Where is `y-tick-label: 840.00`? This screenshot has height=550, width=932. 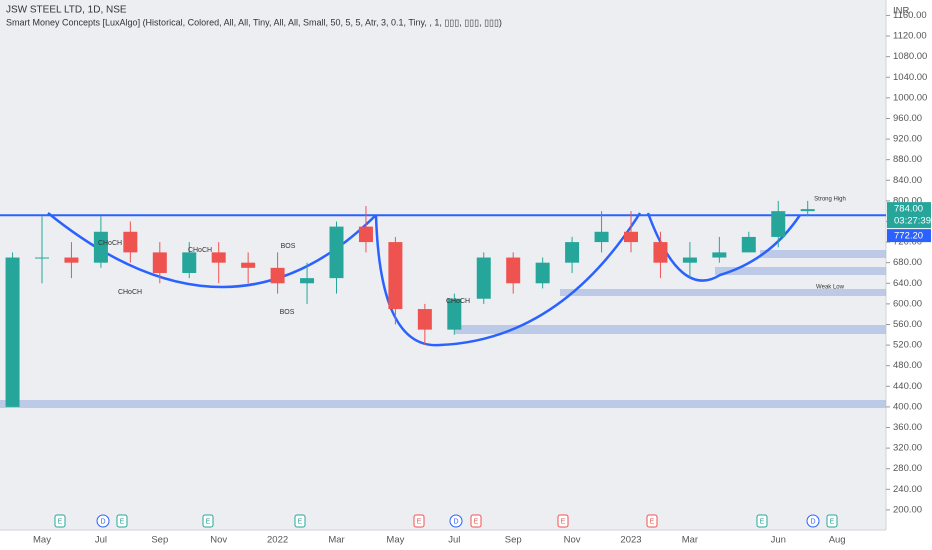
y-tick-label: 840.00 is located at coordinates (907, 180).